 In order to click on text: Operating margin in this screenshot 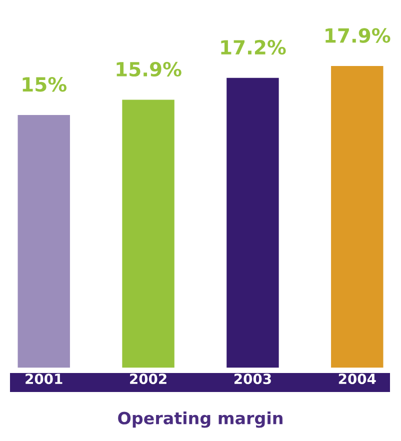, I will do `click(200, 420)`.